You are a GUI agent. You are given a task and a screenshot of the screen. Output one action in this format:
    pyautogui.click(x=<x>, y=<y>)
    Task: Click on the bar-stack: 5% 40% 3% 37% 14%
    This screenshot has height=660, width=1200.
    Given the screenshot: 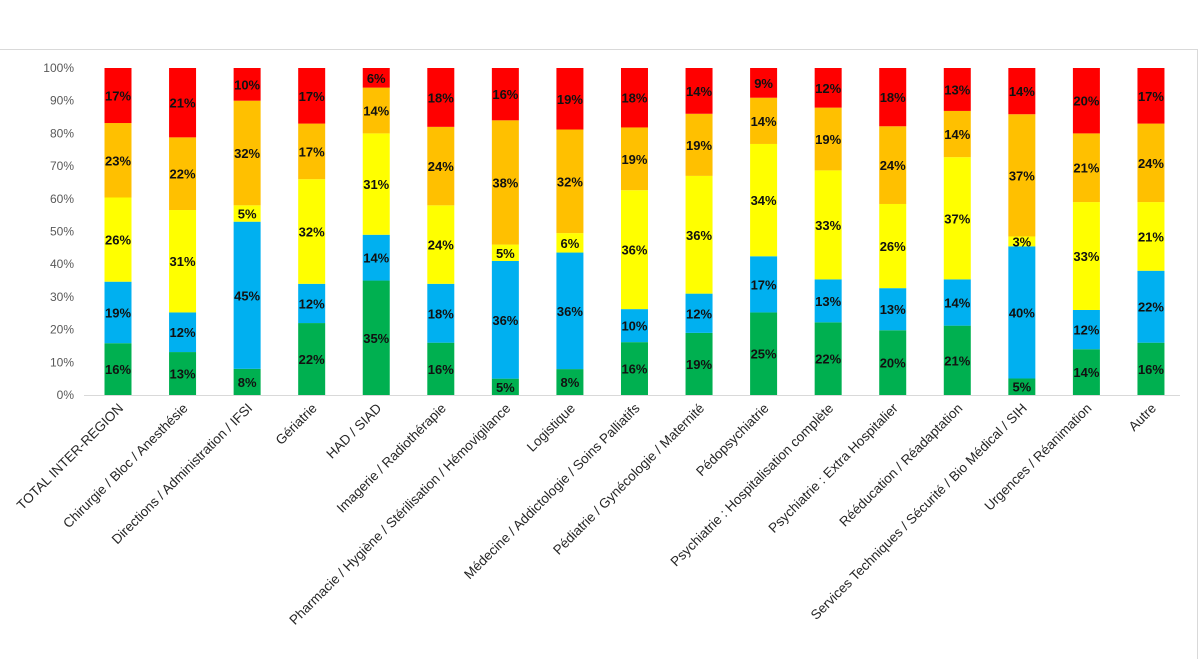 What is the action you would take?
    pyautogui.click(x=1022, y=231)
    